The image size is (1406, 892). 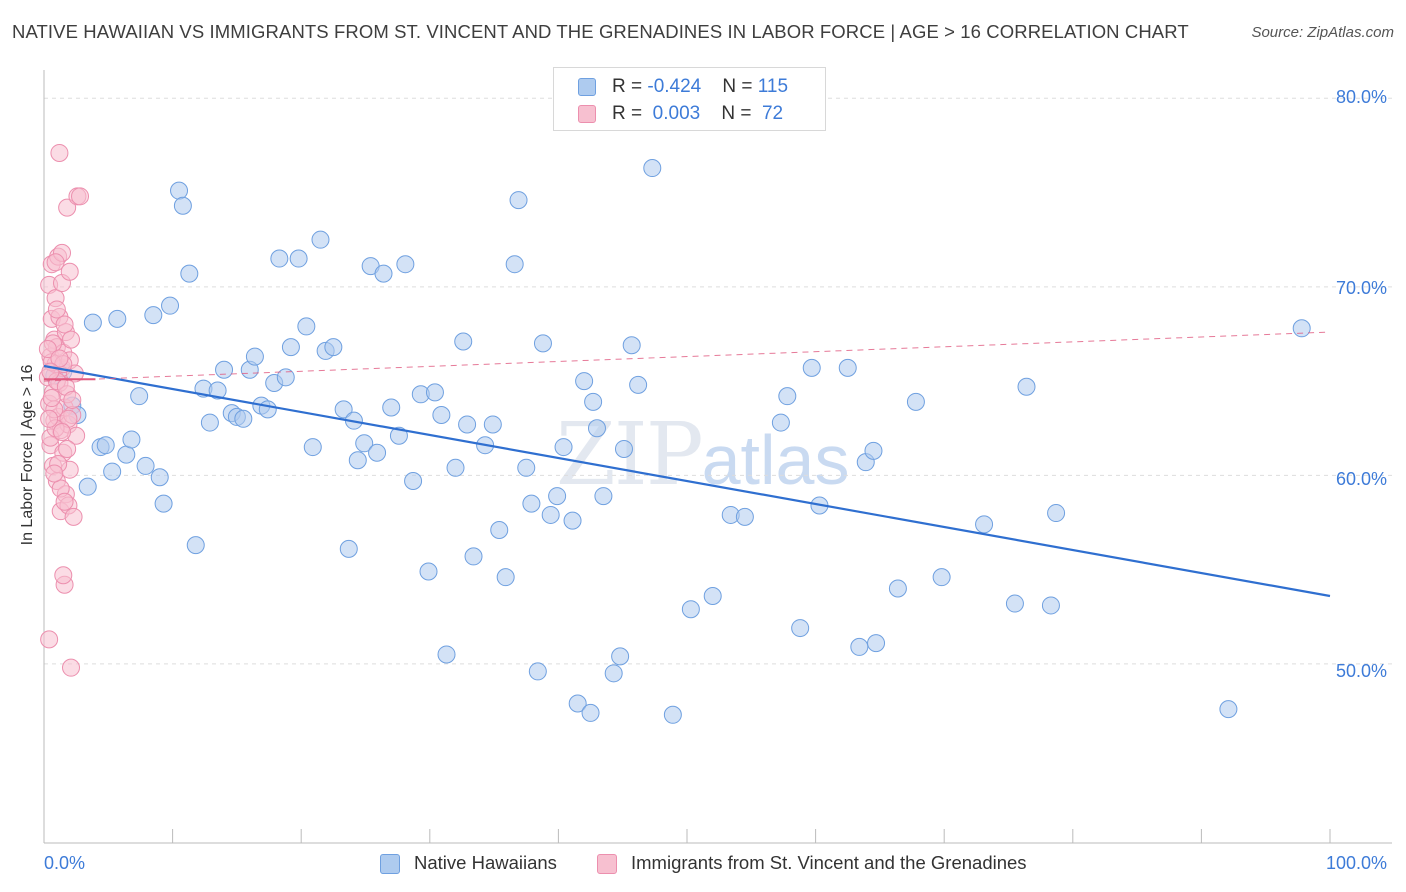 I want to click on y-tick-label-70: 70.0%, so click(x=1362, y=288).